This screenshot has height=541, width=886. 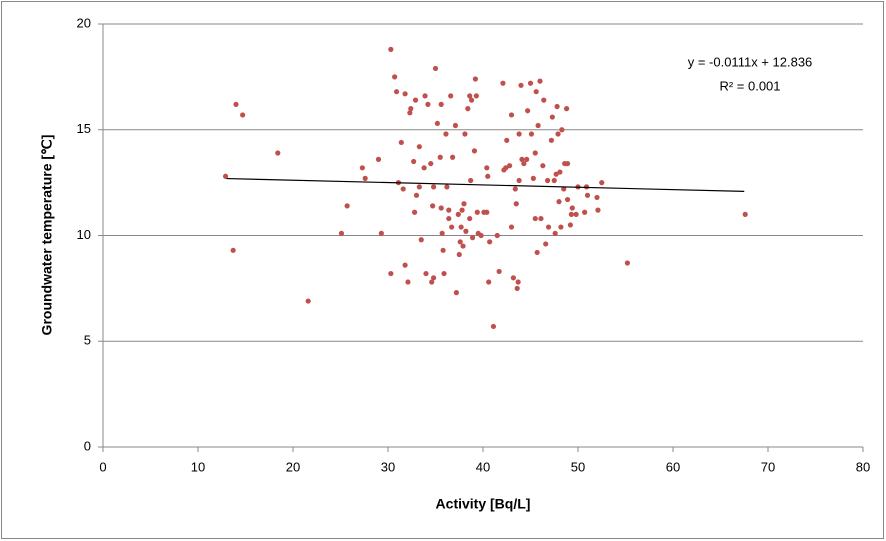 I want to click on x-axis-title: Activity [Bq/L], so click(x=483, y=504).